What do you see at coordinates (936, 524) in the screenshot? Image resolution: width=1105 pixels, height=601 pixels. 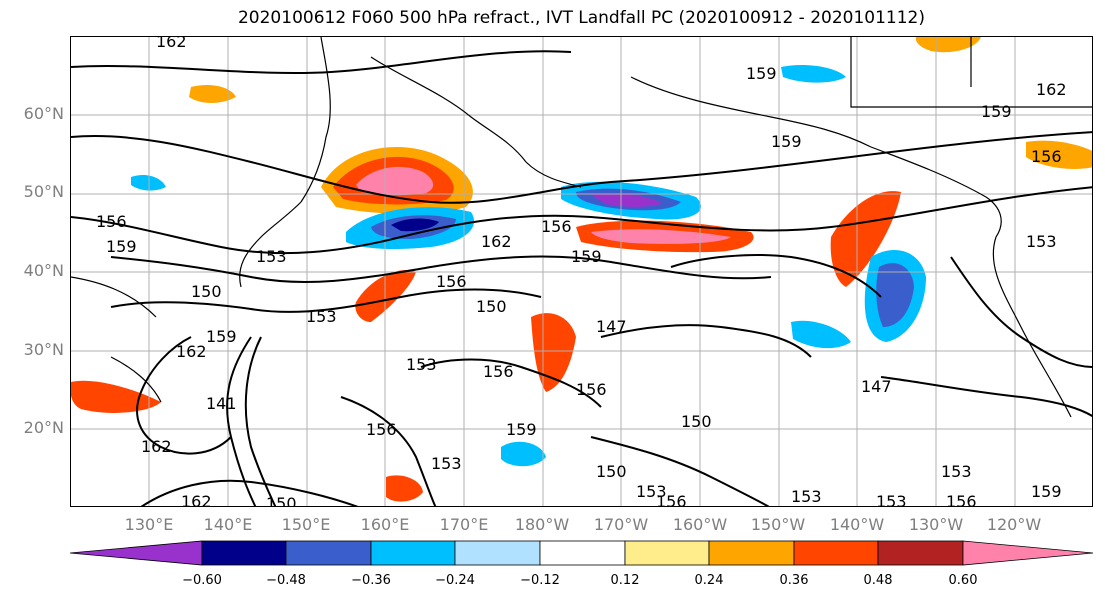 I see `lon-label: 130°W` at bounding box center [936, 524].